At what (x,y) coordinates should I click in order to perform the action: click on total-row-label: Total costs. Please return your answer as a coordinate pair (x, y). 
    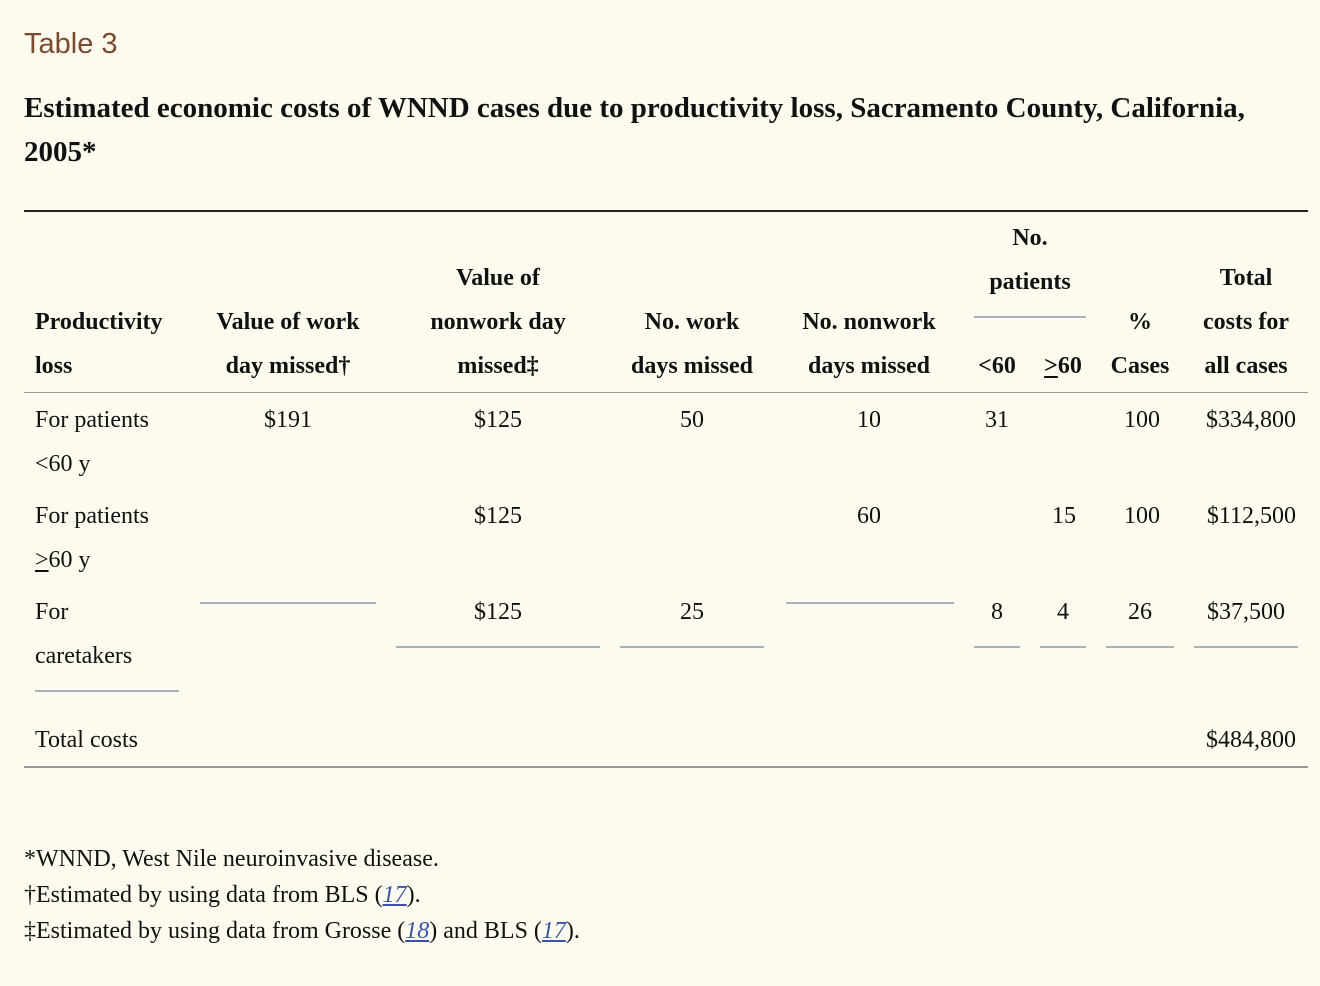
    Looking at the image, I should click on (86, 740).